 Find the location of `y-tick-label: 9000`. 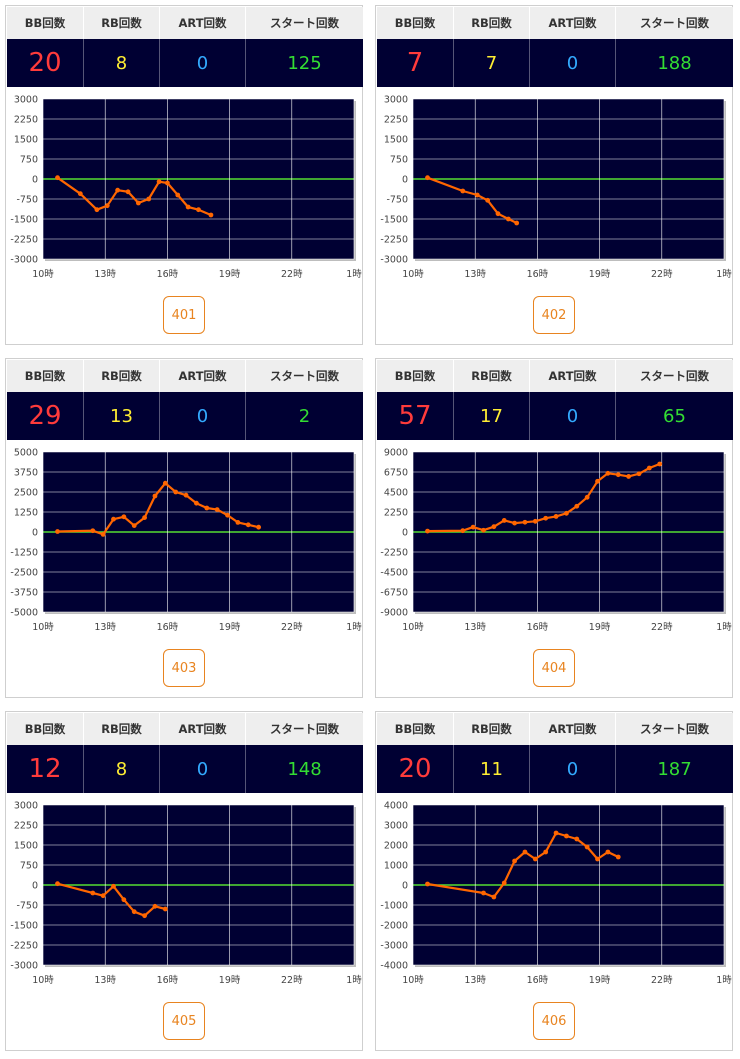

y-tick-label: 9000 is located at coordinates (396, 453).